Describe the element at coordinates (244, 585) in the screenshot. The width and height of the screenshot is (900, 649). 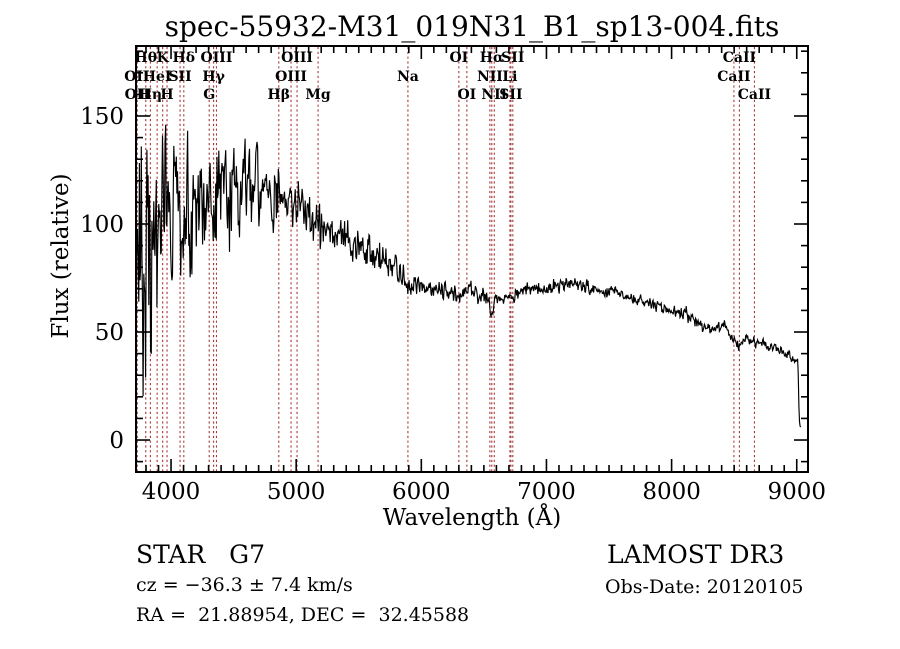
I see `radial-velocity-text: cz = −36.3 ± 7.4 km/s` at that location.